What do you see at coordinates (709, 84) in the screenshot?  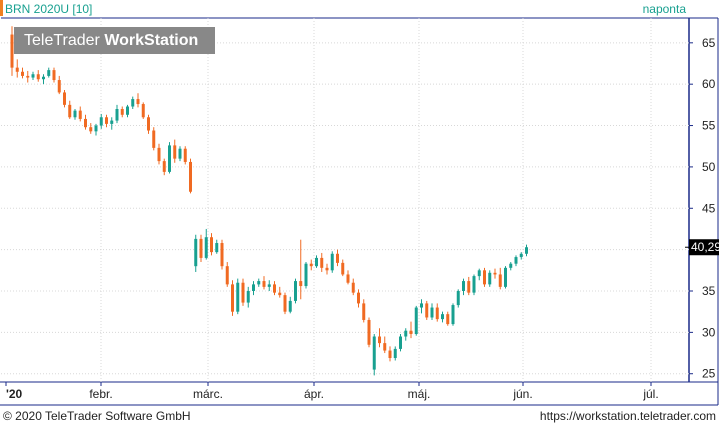 I see `y-tick-label: 60` at bounding box center [709, 84].